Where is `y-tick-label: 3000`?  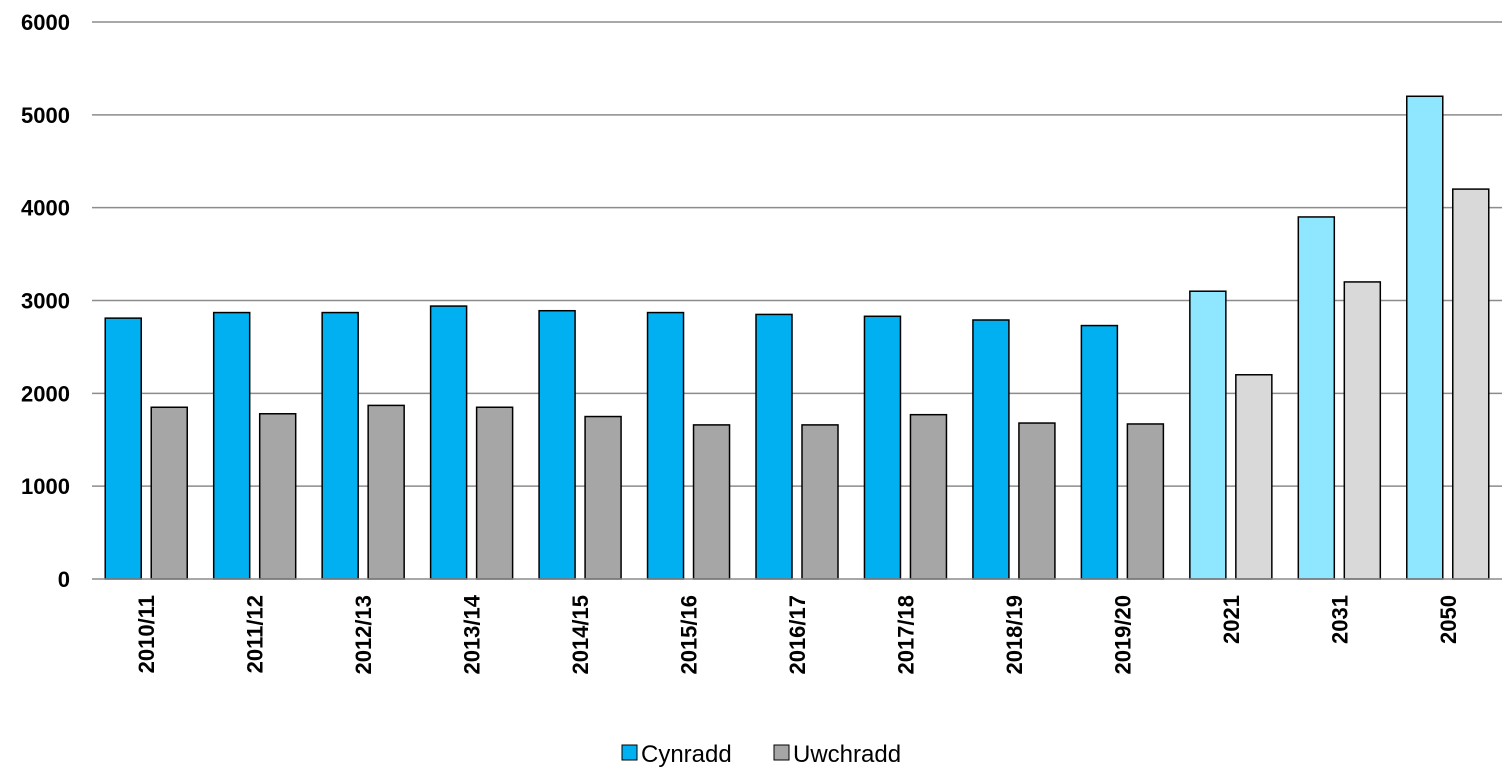
y-tick-label: 3000 is located at coordinates (45, 301).